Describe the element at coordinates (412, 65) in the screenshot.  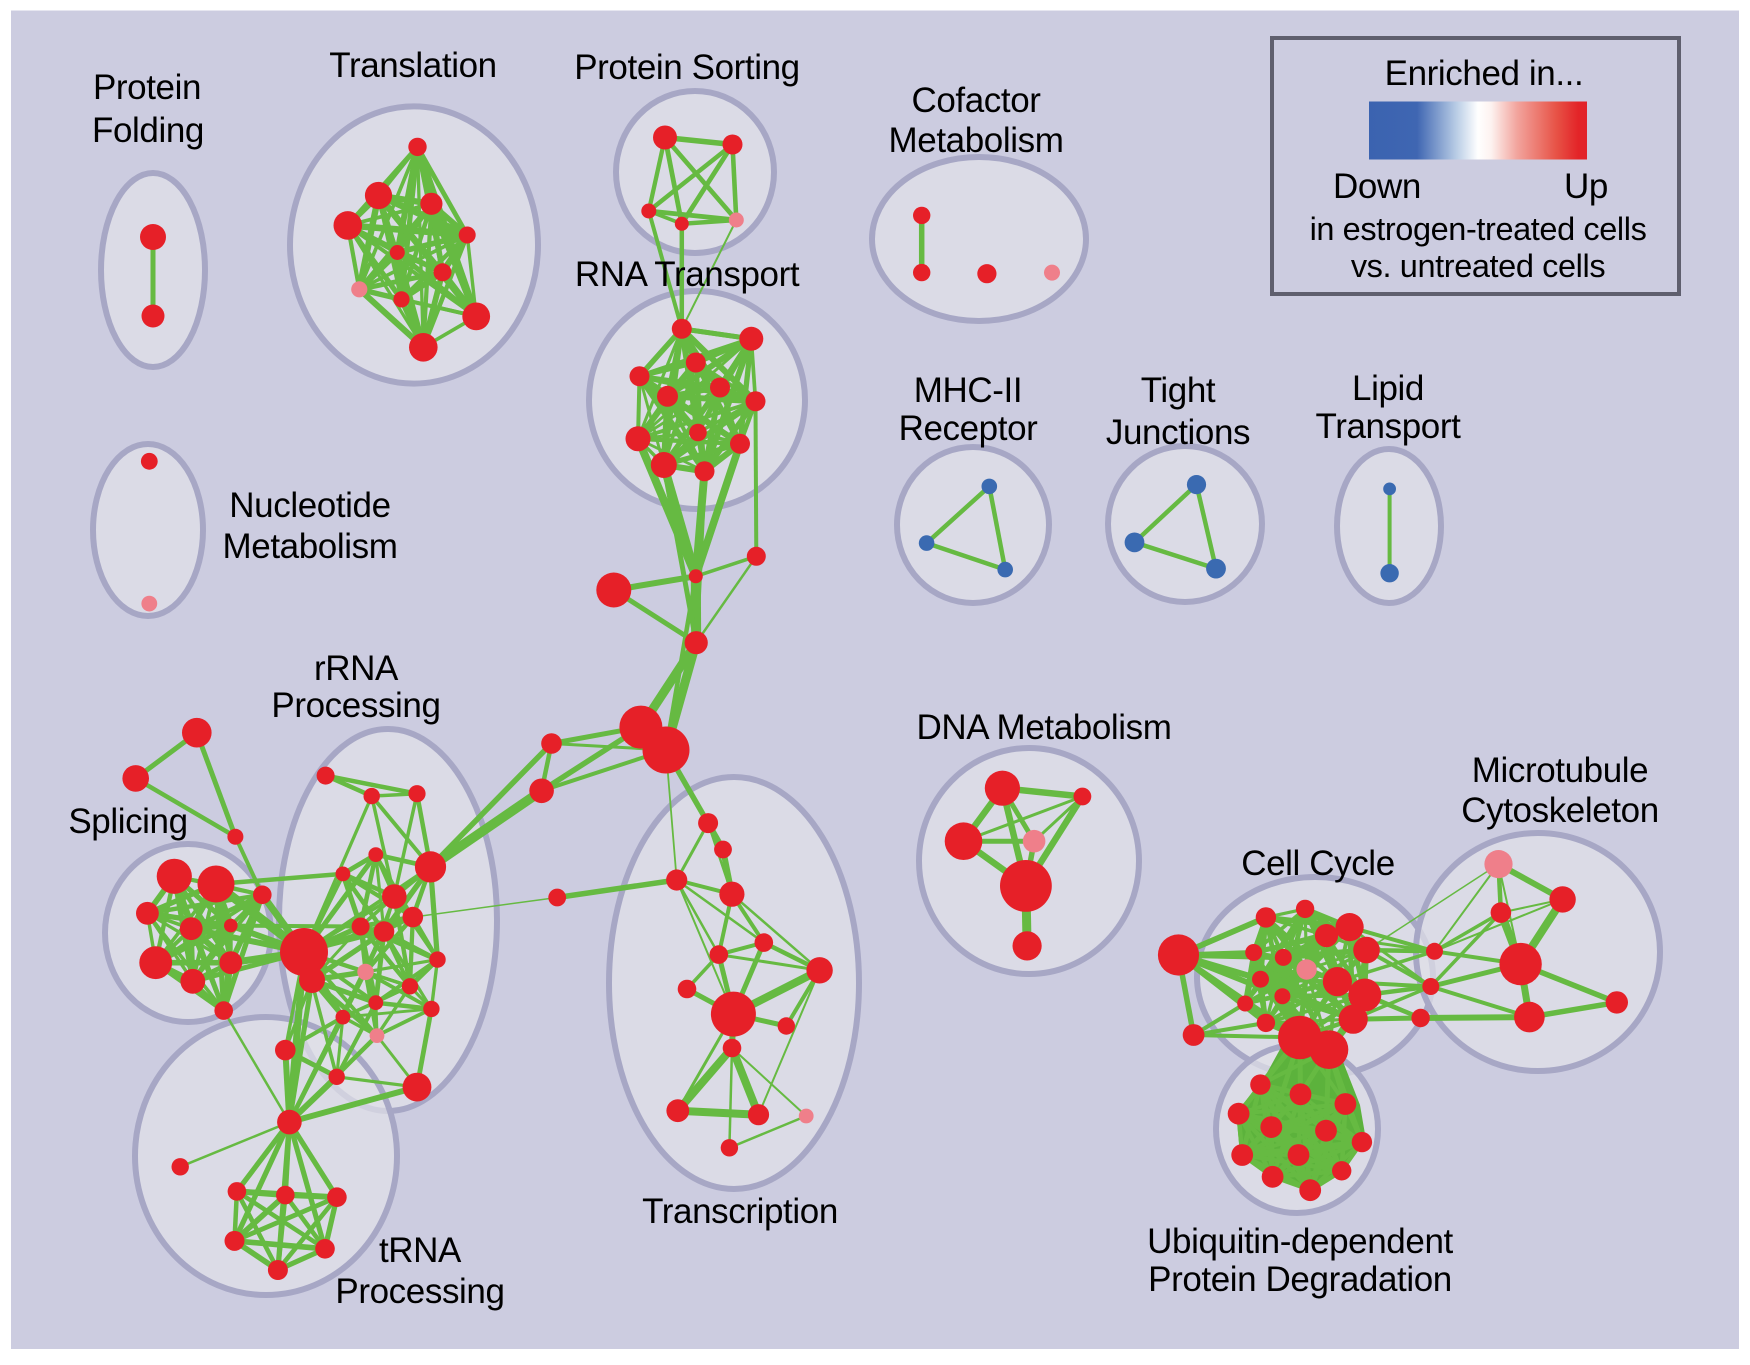
I see `svg-text: Translation` at that location.